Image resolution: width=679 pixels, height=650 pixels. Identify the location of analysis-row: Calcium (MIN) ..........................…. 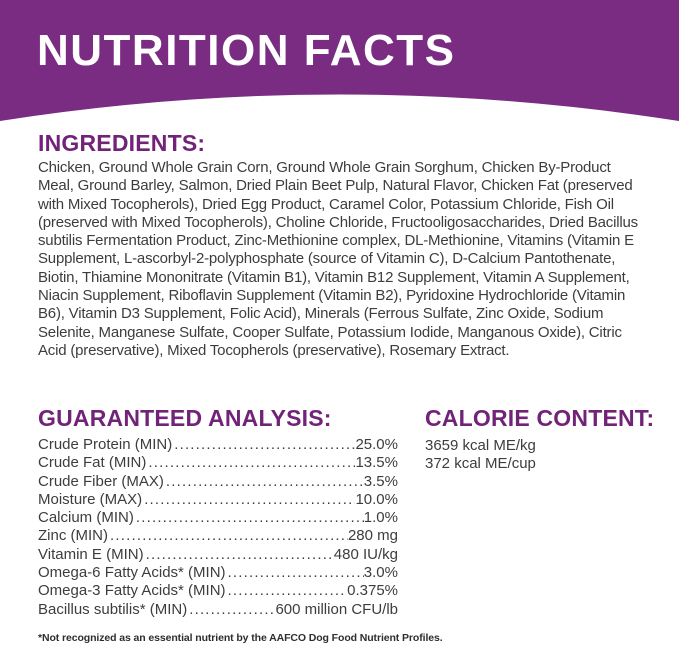
(218, 518).